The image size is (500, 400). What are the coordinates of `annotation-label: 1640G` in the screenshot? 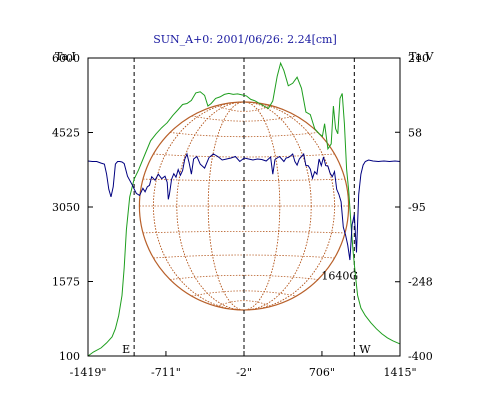 It's located at (339, 276).